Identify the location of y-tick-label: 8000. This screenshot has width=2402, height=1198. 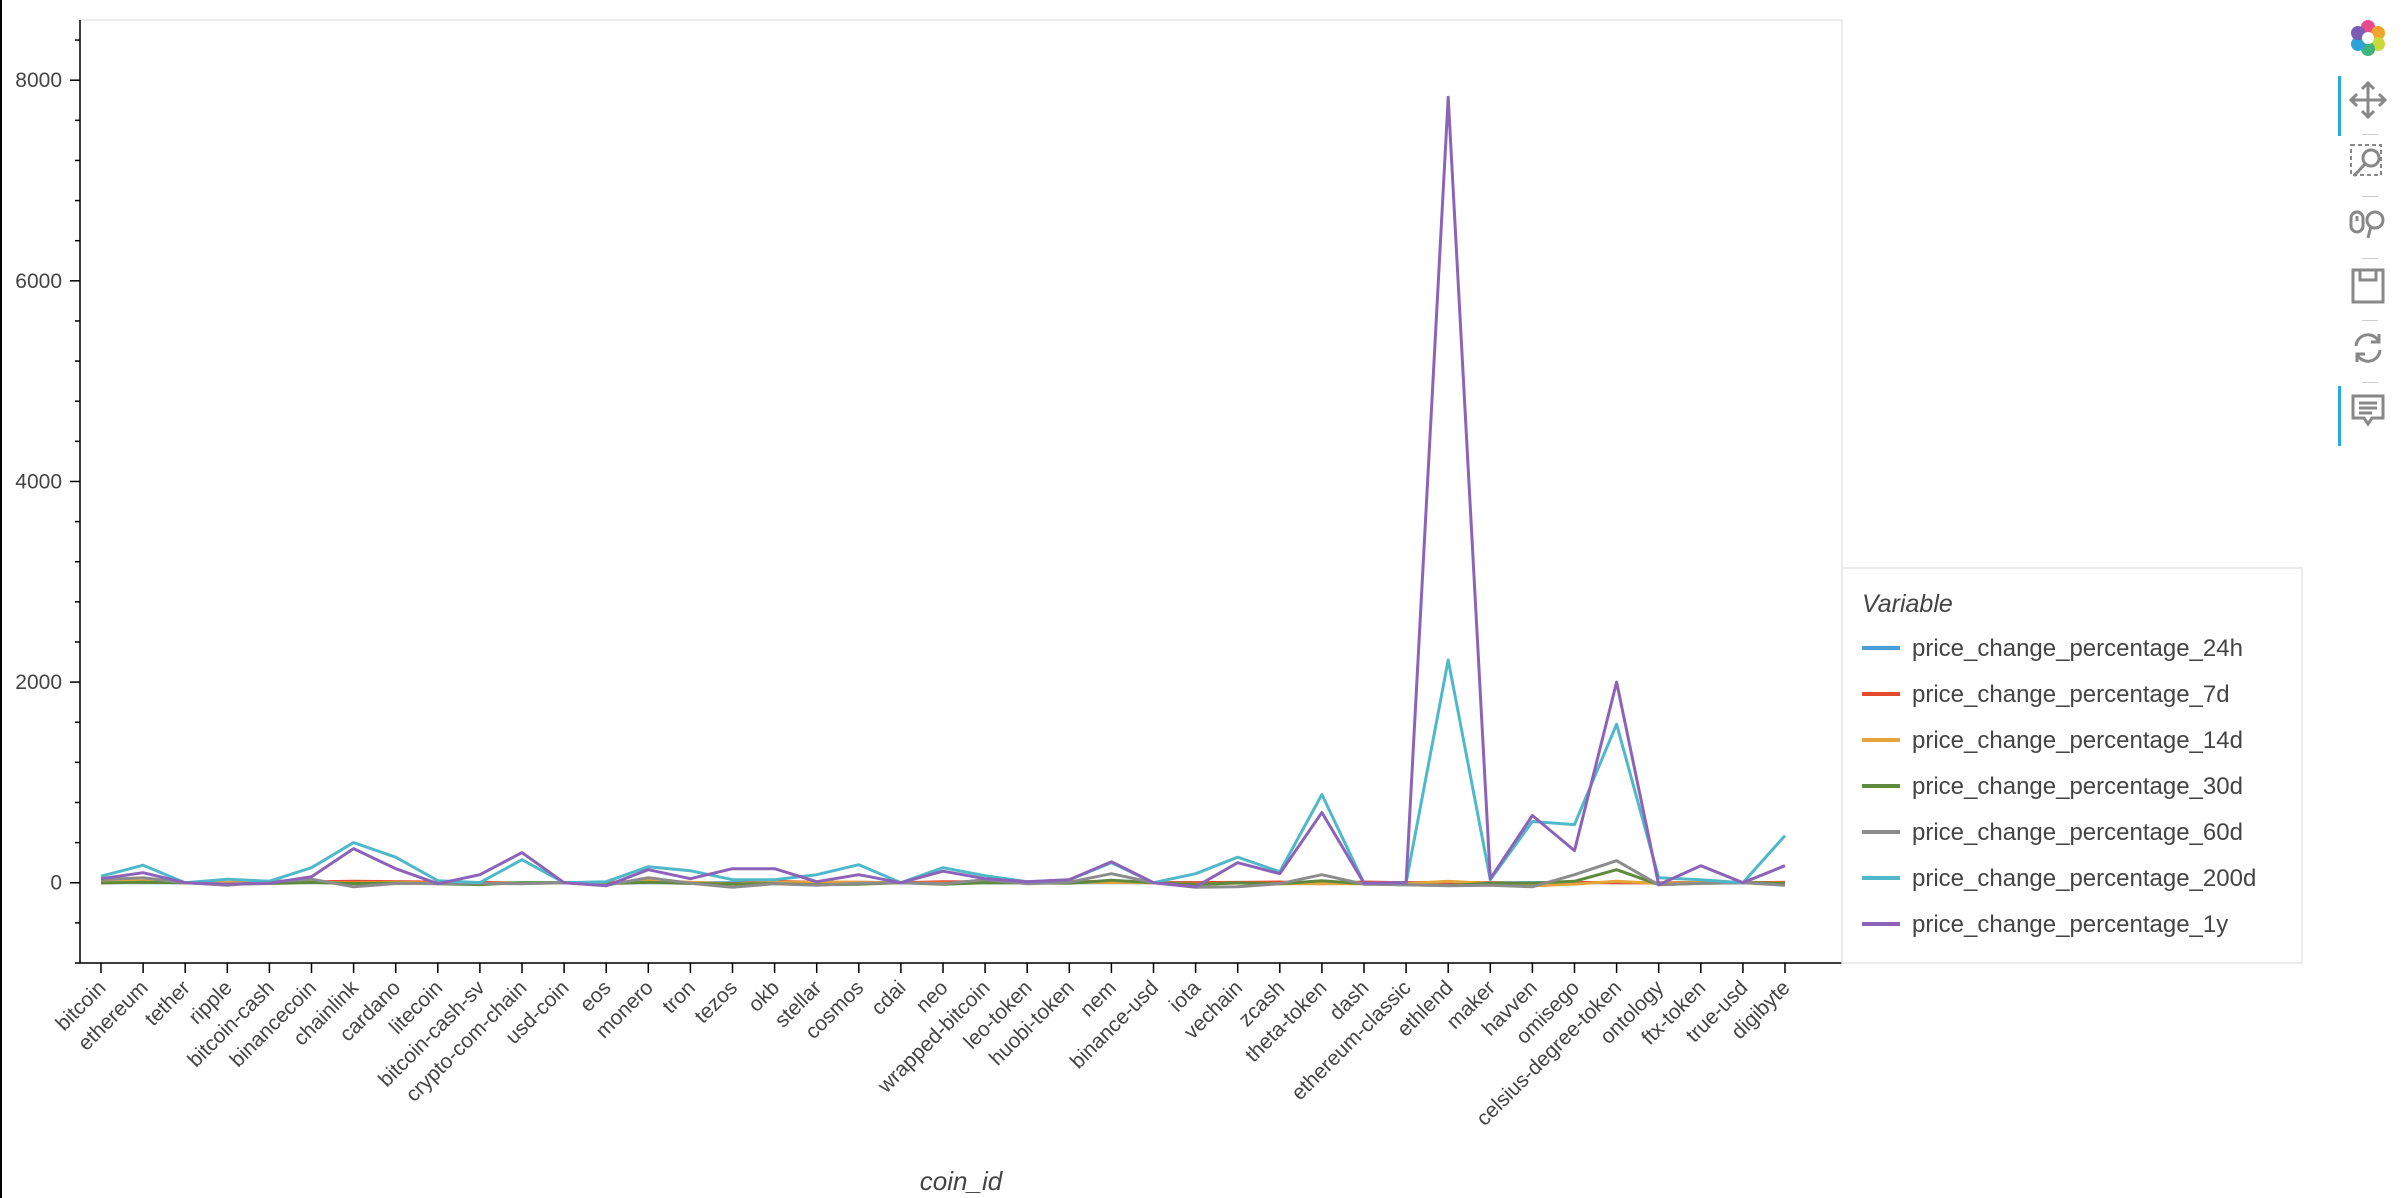
(38, 80).